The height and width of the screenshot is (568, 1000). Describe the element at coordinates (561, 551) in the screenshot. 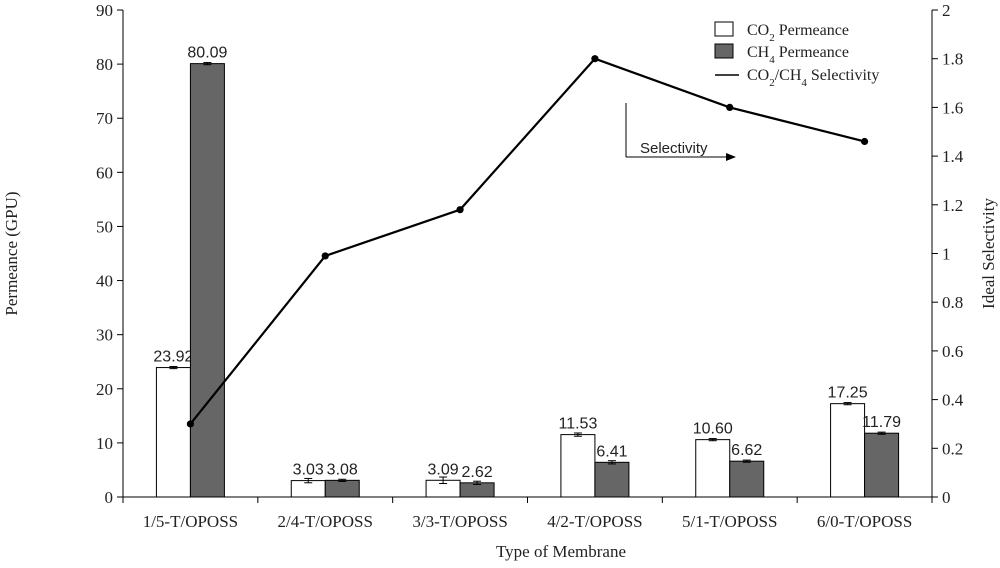

I see `x-axis-title: Type of Membrane` at that location.